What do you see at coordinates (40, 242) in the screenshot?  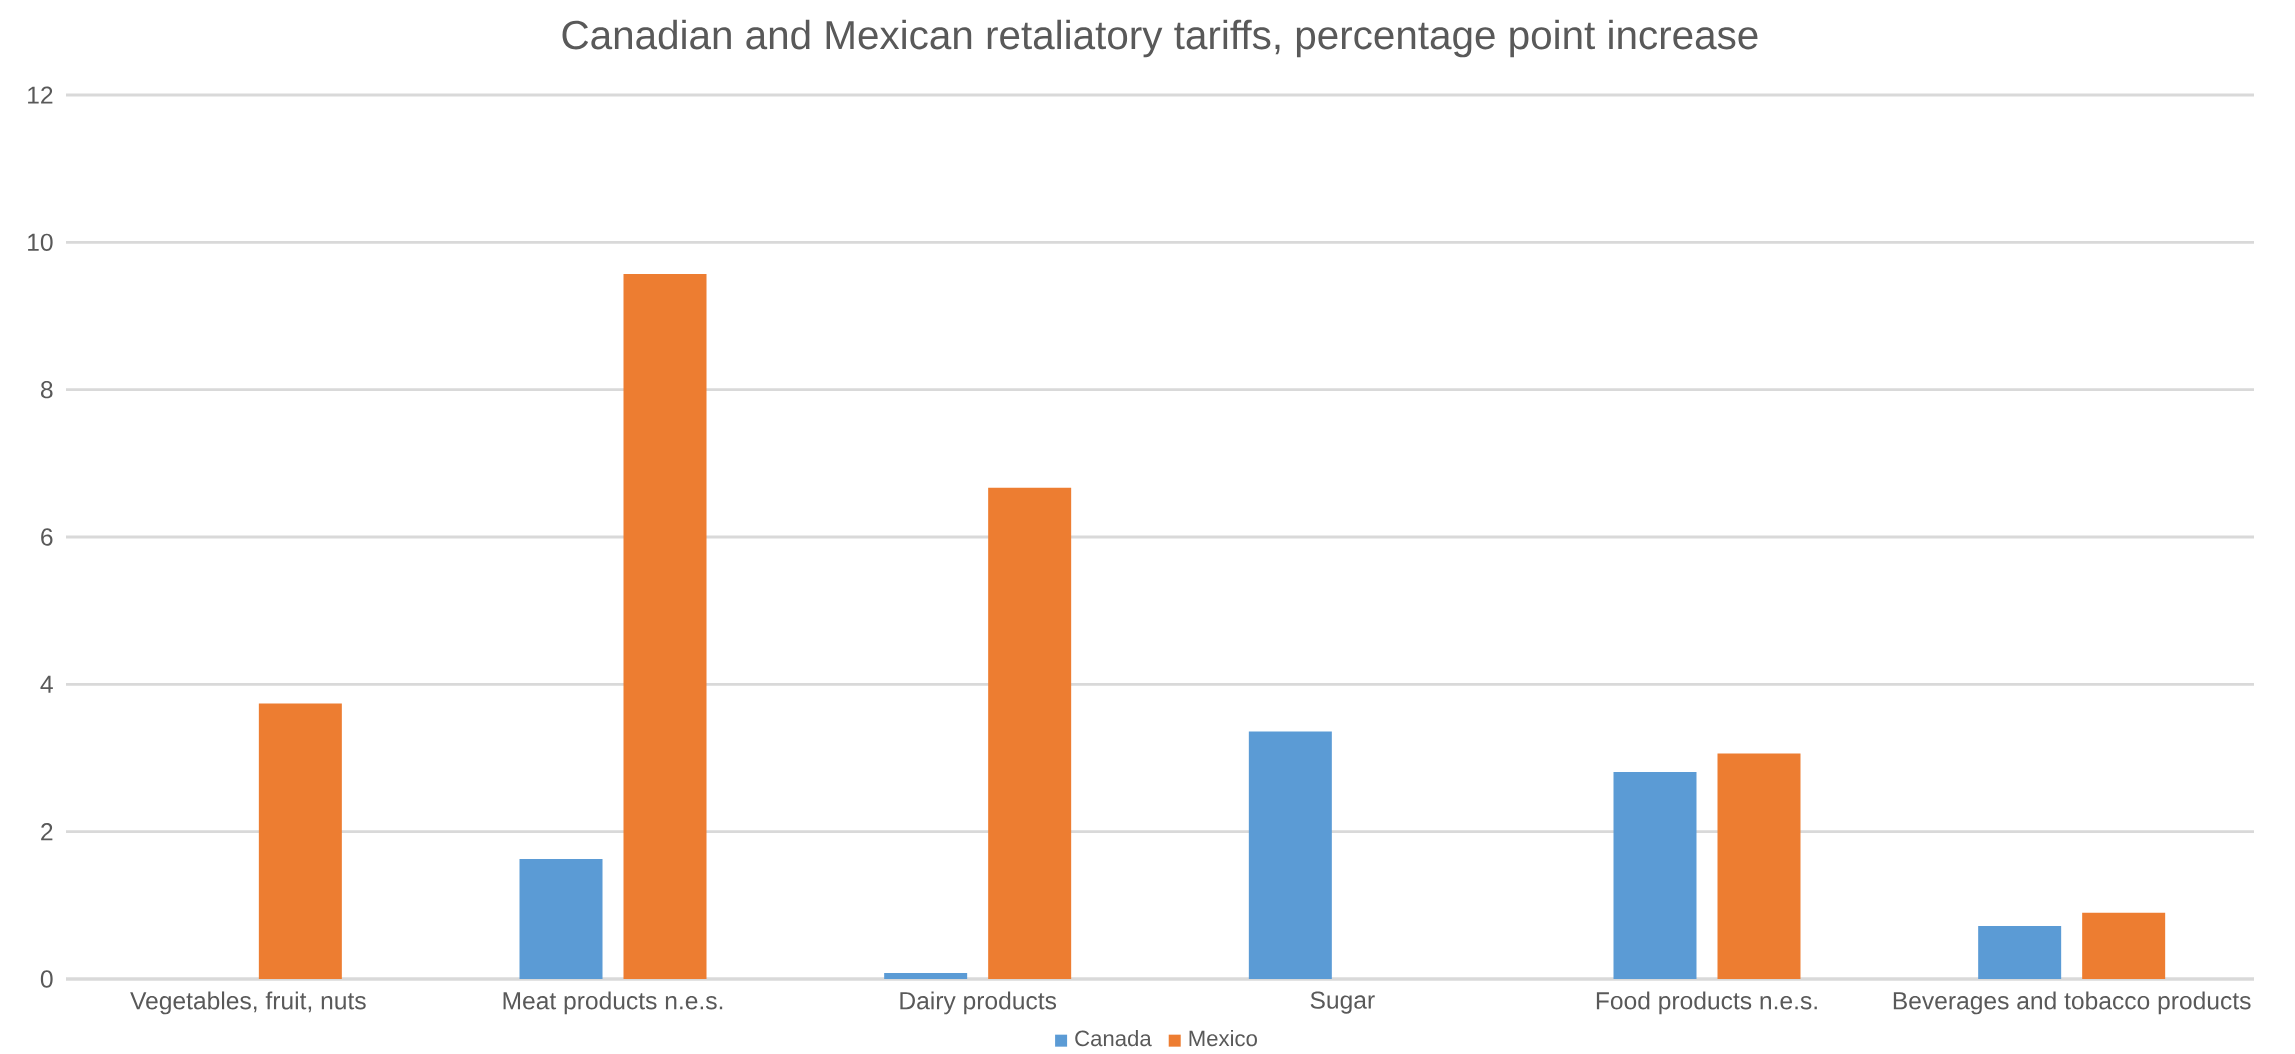 I see `y-tick-label: 10` at bounding box center [40, 242].